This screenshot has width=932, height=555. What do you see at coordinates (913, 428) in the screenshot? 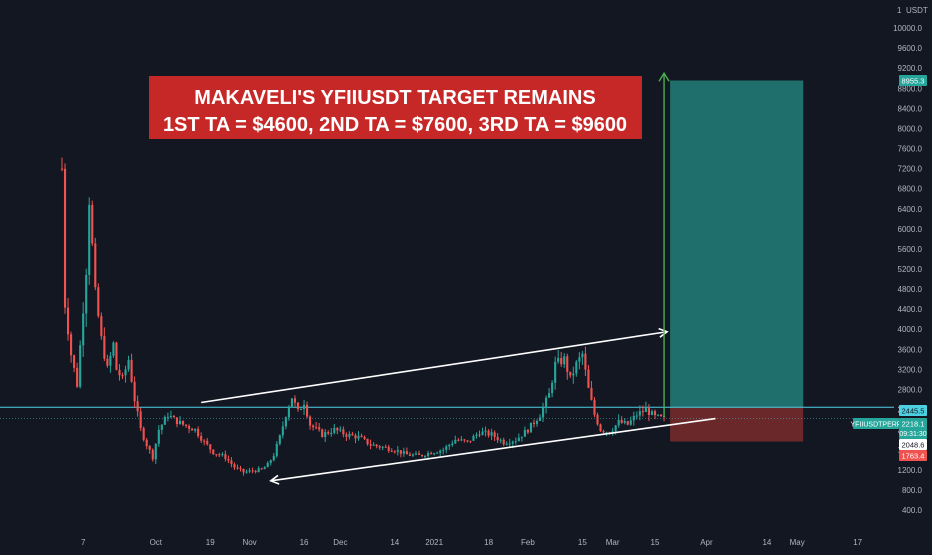
I see `current-price-tag: 2218.1 09:31:30` at bounding box center [913, 428].